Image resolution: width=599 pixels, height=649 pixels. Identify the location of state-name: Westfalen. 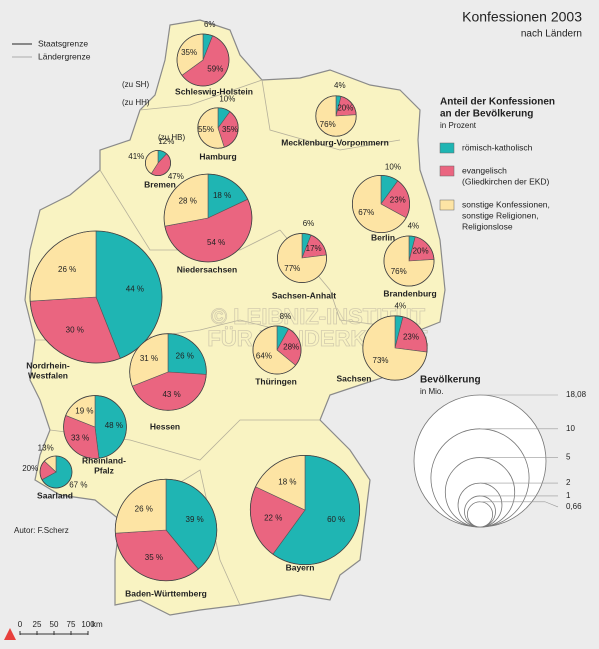
(48, 375).